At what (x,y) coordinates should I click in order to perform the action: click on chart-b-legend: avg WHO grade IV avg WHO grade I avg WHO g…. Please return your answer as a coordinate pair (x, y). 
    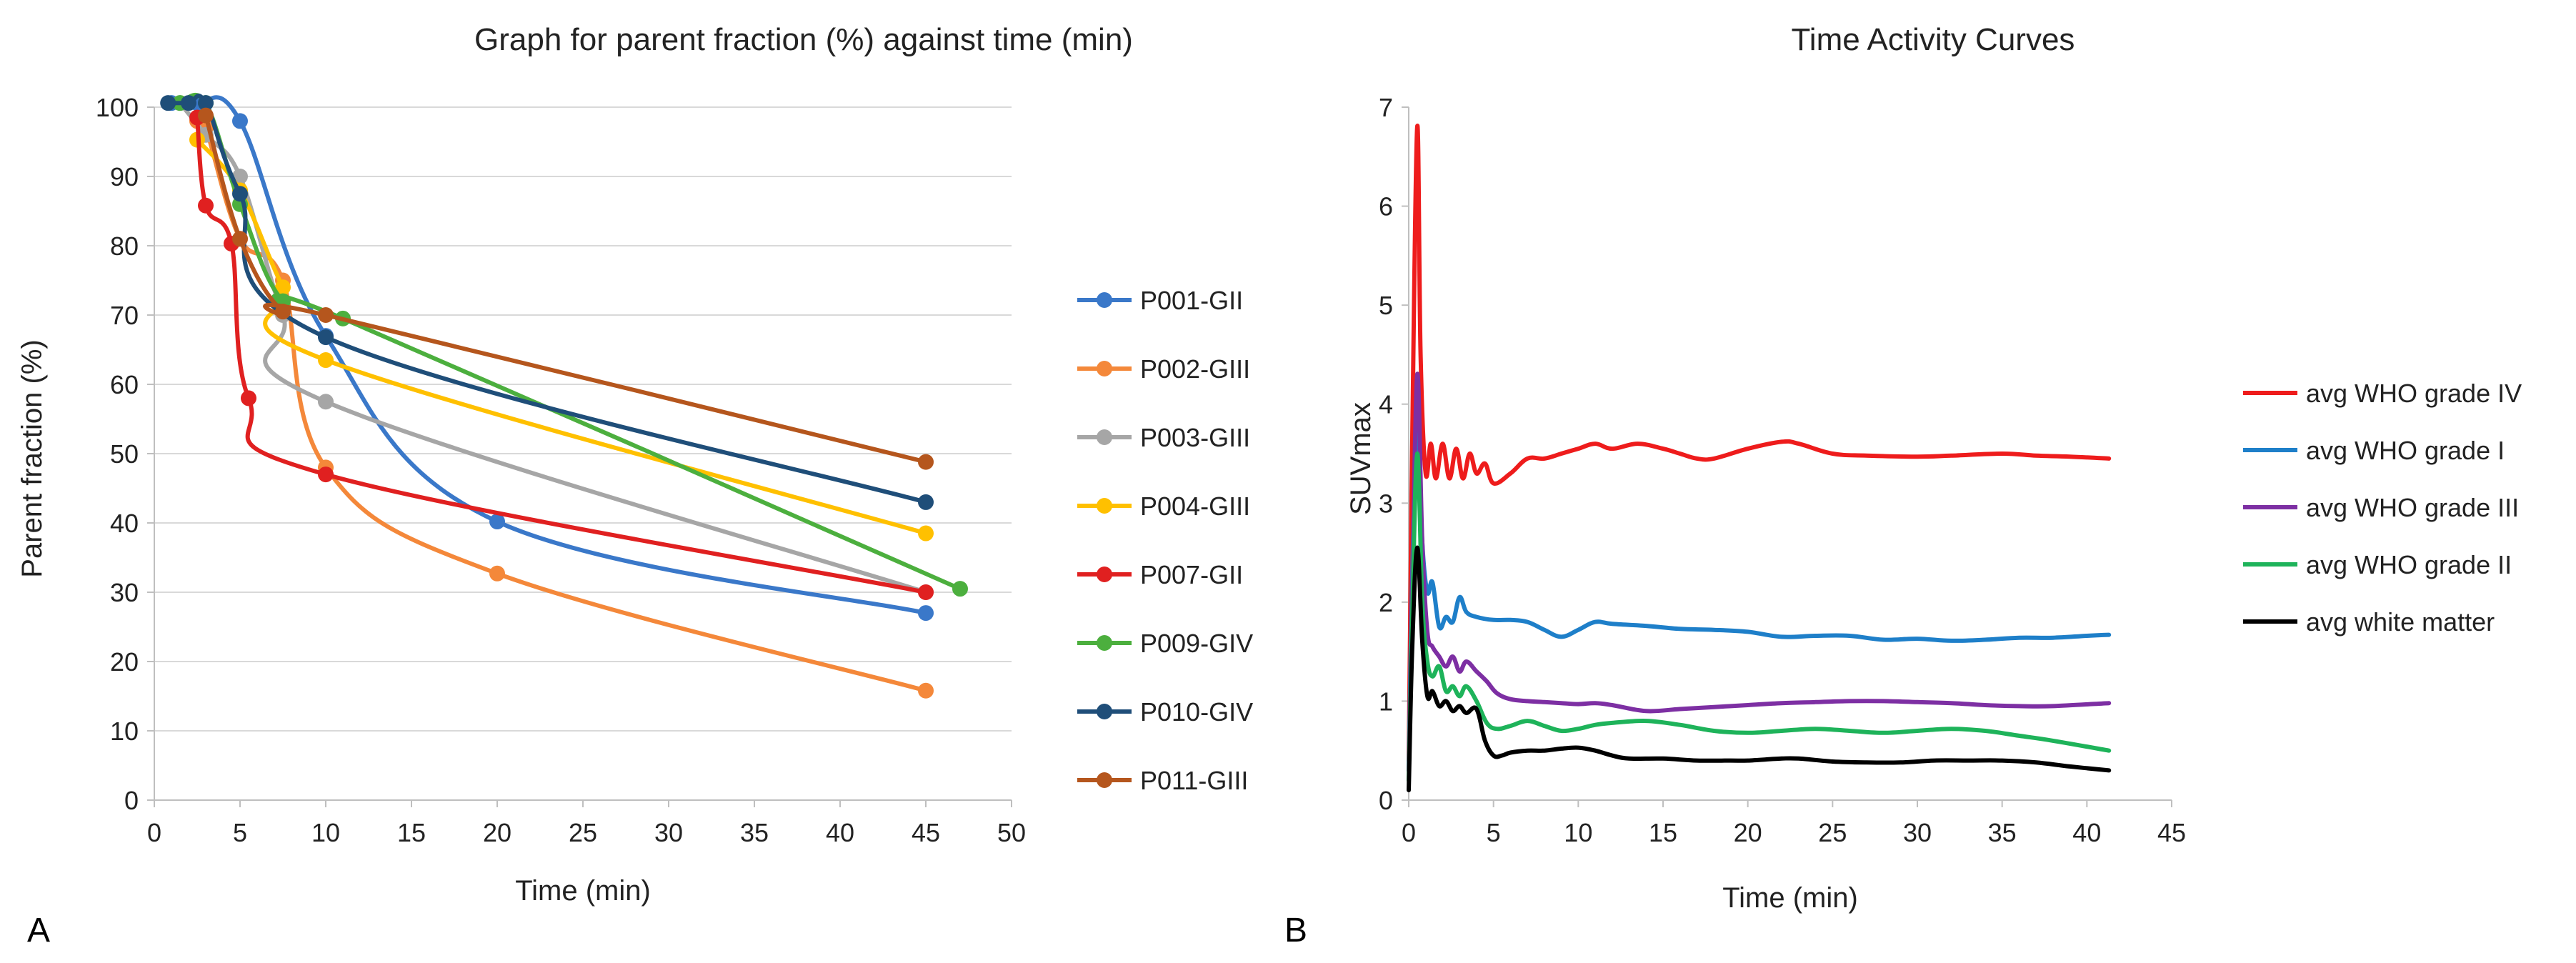
    Looking at the image, I should click on (2383, 508).